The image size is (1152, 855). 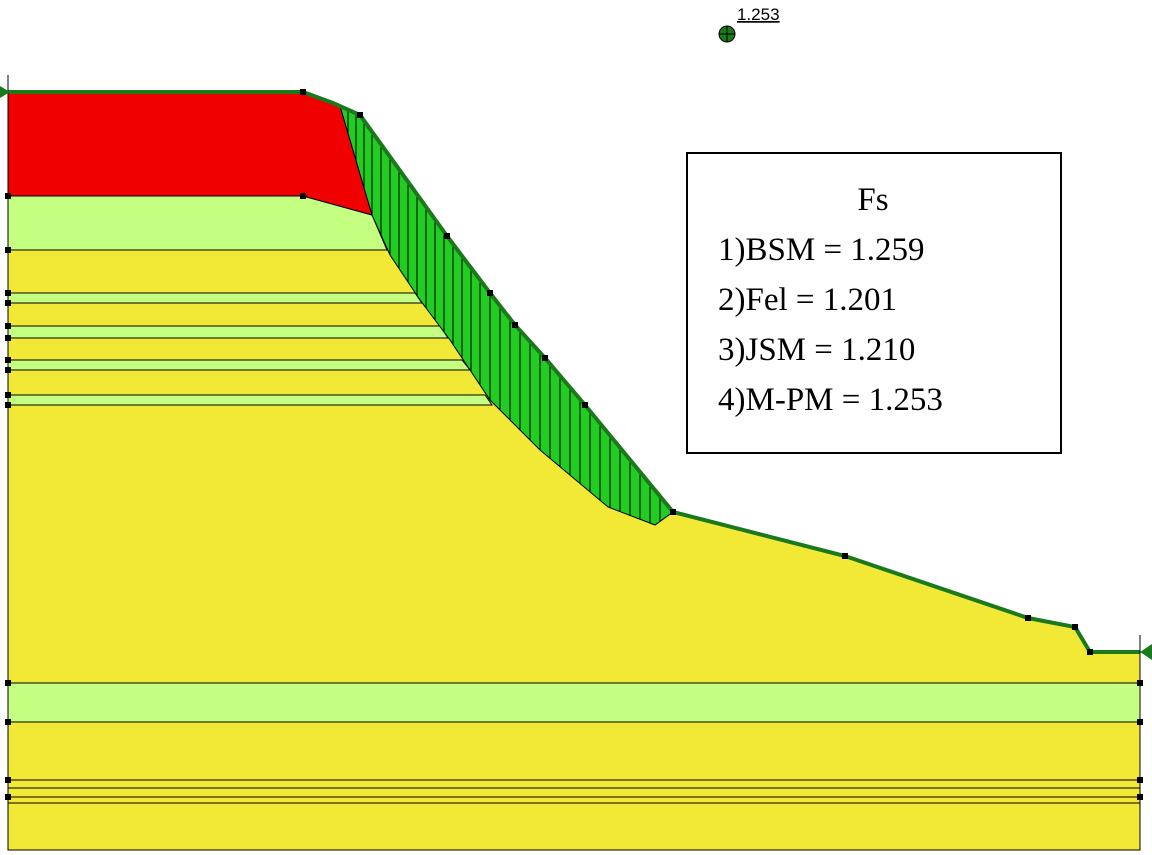 I want to click on legend-title: Fs, so click(x=872, y=200).